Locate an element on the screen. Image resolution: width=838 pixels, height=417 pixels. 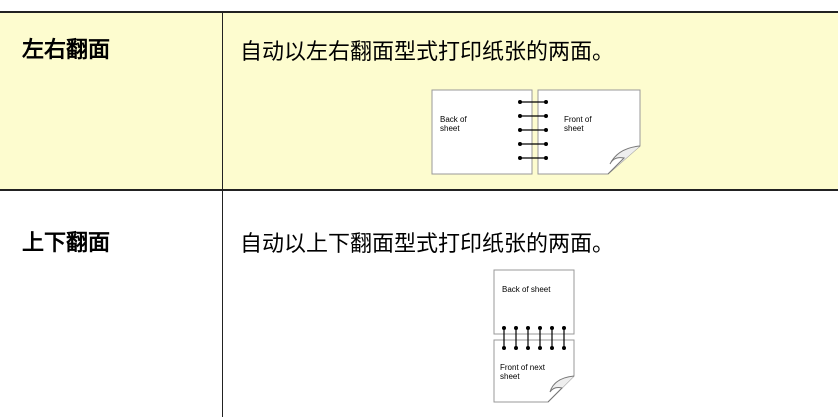
row-separator is located at coordinates (419, 190).